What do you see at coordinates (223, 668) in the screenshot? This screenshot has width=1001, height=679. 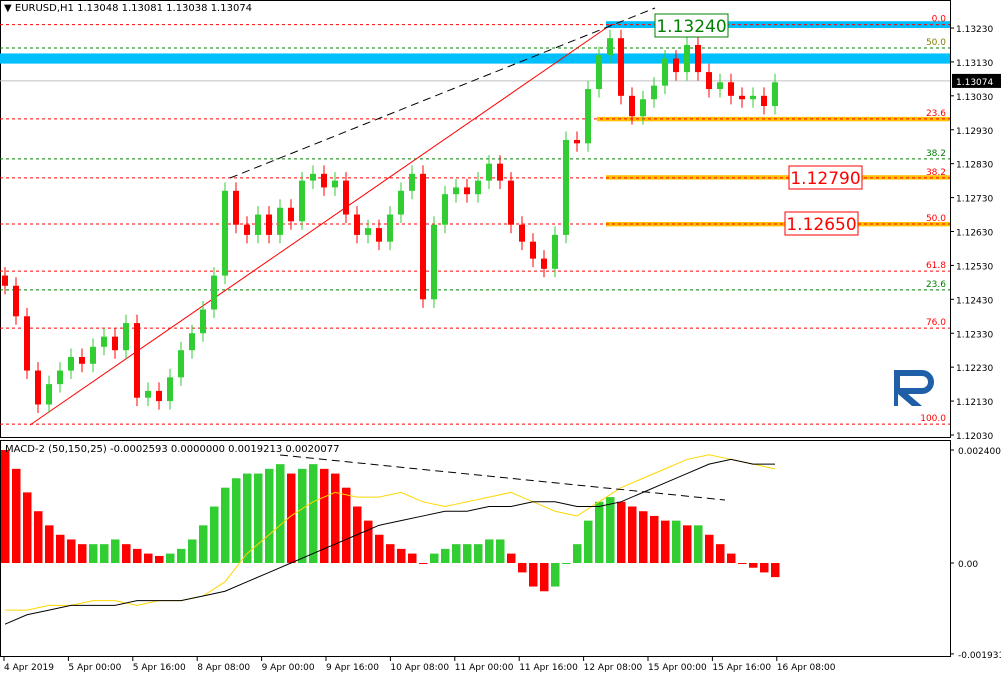 I see `x-tick-label: 8 Apr 08:00` at bounding box center [223, 668].